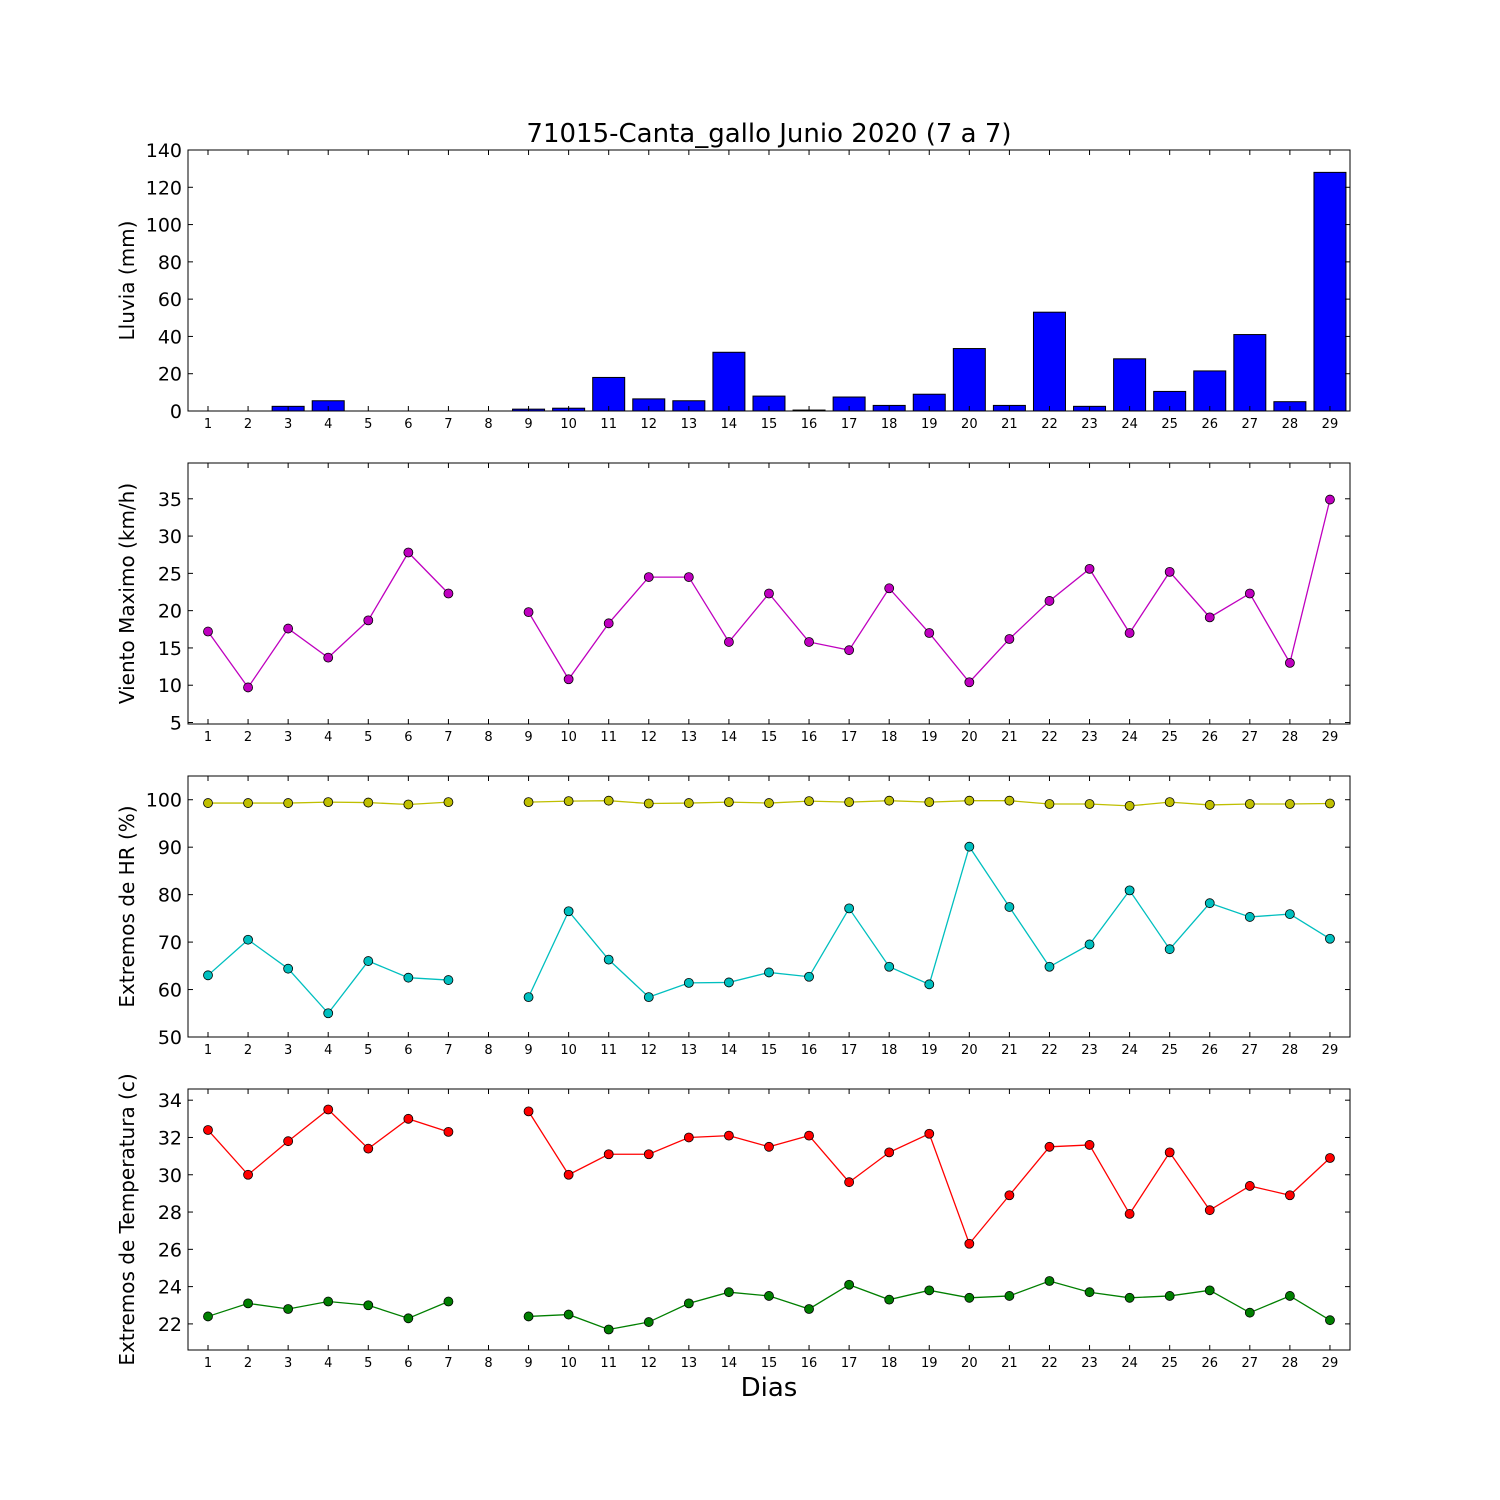 Image resolution: width=1500 pixels, height=1500 pixels. I want to click on x-tick-label: 25, so click(1169, 1050).